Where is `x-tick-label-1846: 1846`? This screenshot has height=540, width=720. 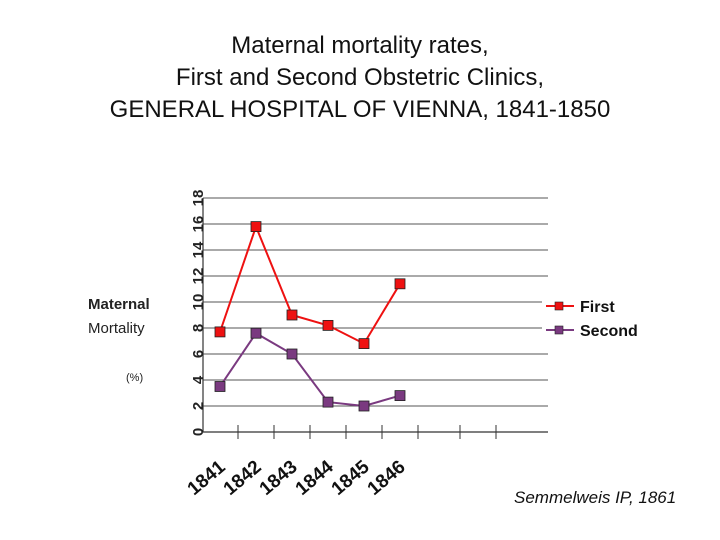 x-tick-label-1846: 1846 is located at coordinates (387, 478).